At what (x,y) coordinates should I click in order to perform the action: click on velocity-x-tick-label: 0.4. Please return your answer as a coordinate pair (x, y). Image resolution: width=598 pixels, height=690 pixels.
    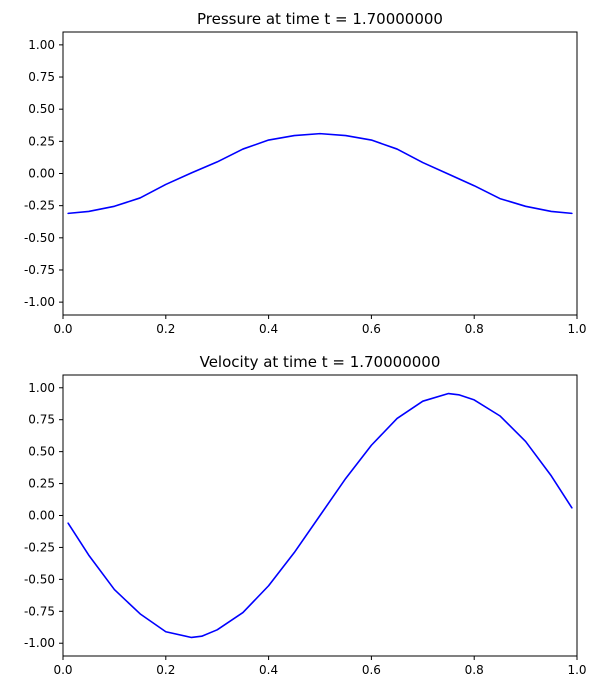
    Looking at the image, I should click on (268, 670).